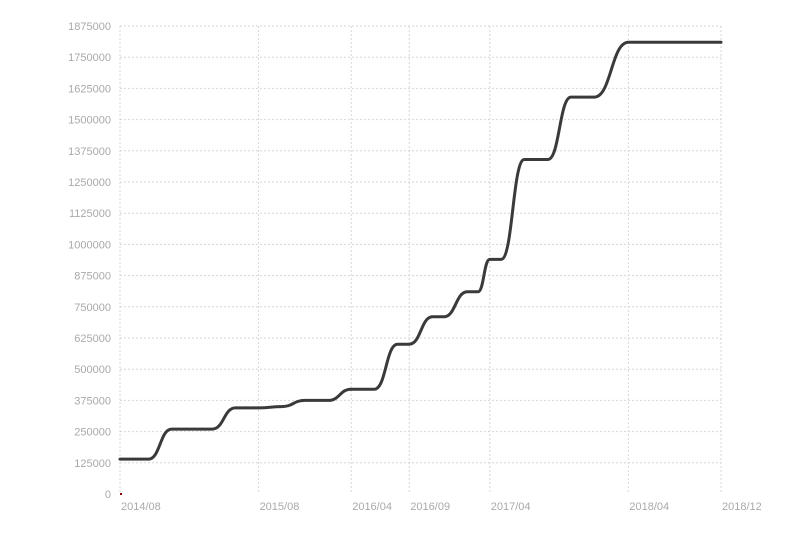 The height and width of the screenshot is (537, 800). Describe the element at coordinates (89, 27) in the screenshot. I see `y-tick-label: 1875000` at that location.